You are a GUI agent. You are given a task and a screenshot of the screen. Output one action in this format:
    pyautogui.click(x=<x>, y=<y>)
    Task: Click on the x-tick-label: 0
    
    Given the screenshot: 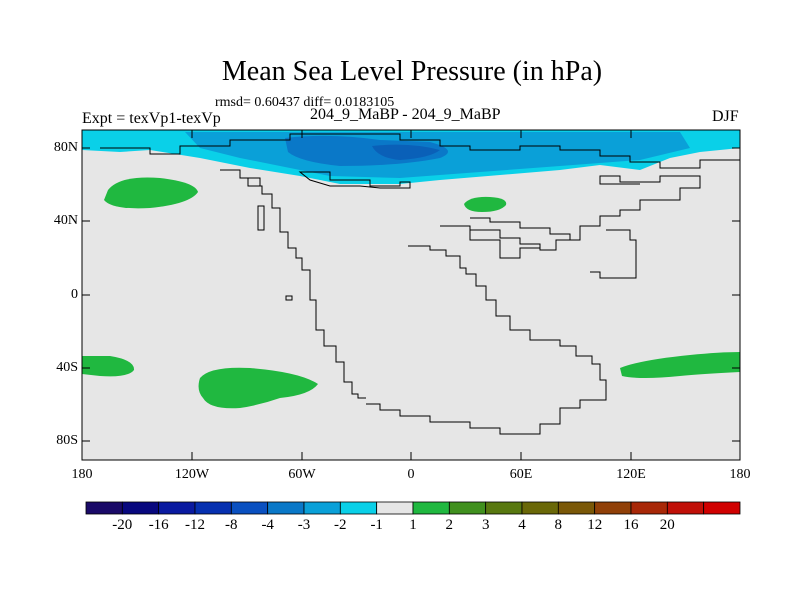 What is the action you would take?
    pyautogui.click(x=411, y=474)
    